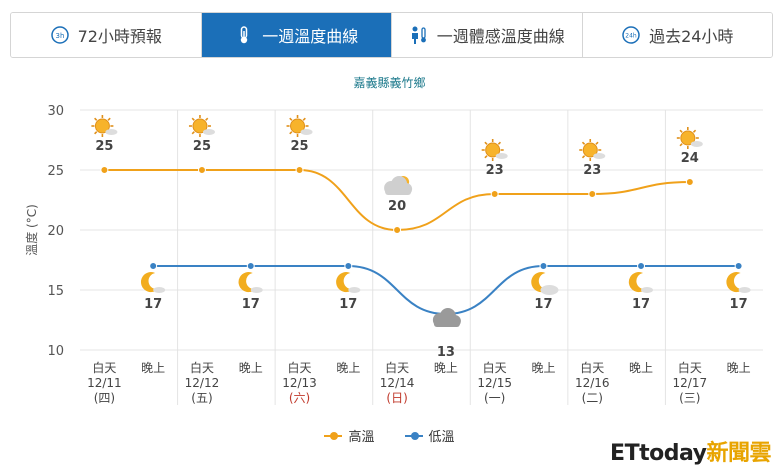 The height and width of the screenshot is (473, 779). I want to click on svg-text: 24h, so click(631, 36).